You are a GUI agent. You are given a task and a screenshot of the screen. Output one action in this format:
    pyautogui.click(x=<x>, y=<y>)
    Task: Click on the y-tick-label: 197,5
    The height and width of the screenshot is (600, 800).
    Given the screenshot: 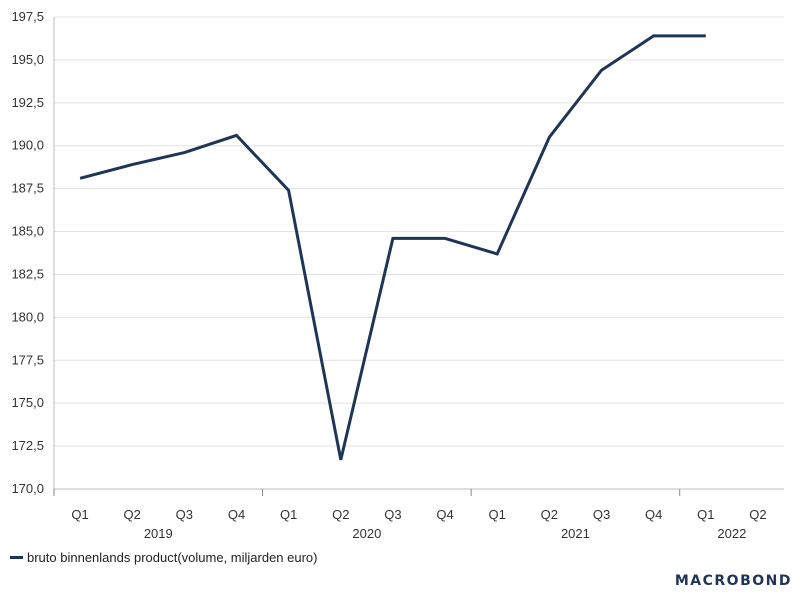 What is the action you would take?
    pyautogui.click(x=27, y=16)
    